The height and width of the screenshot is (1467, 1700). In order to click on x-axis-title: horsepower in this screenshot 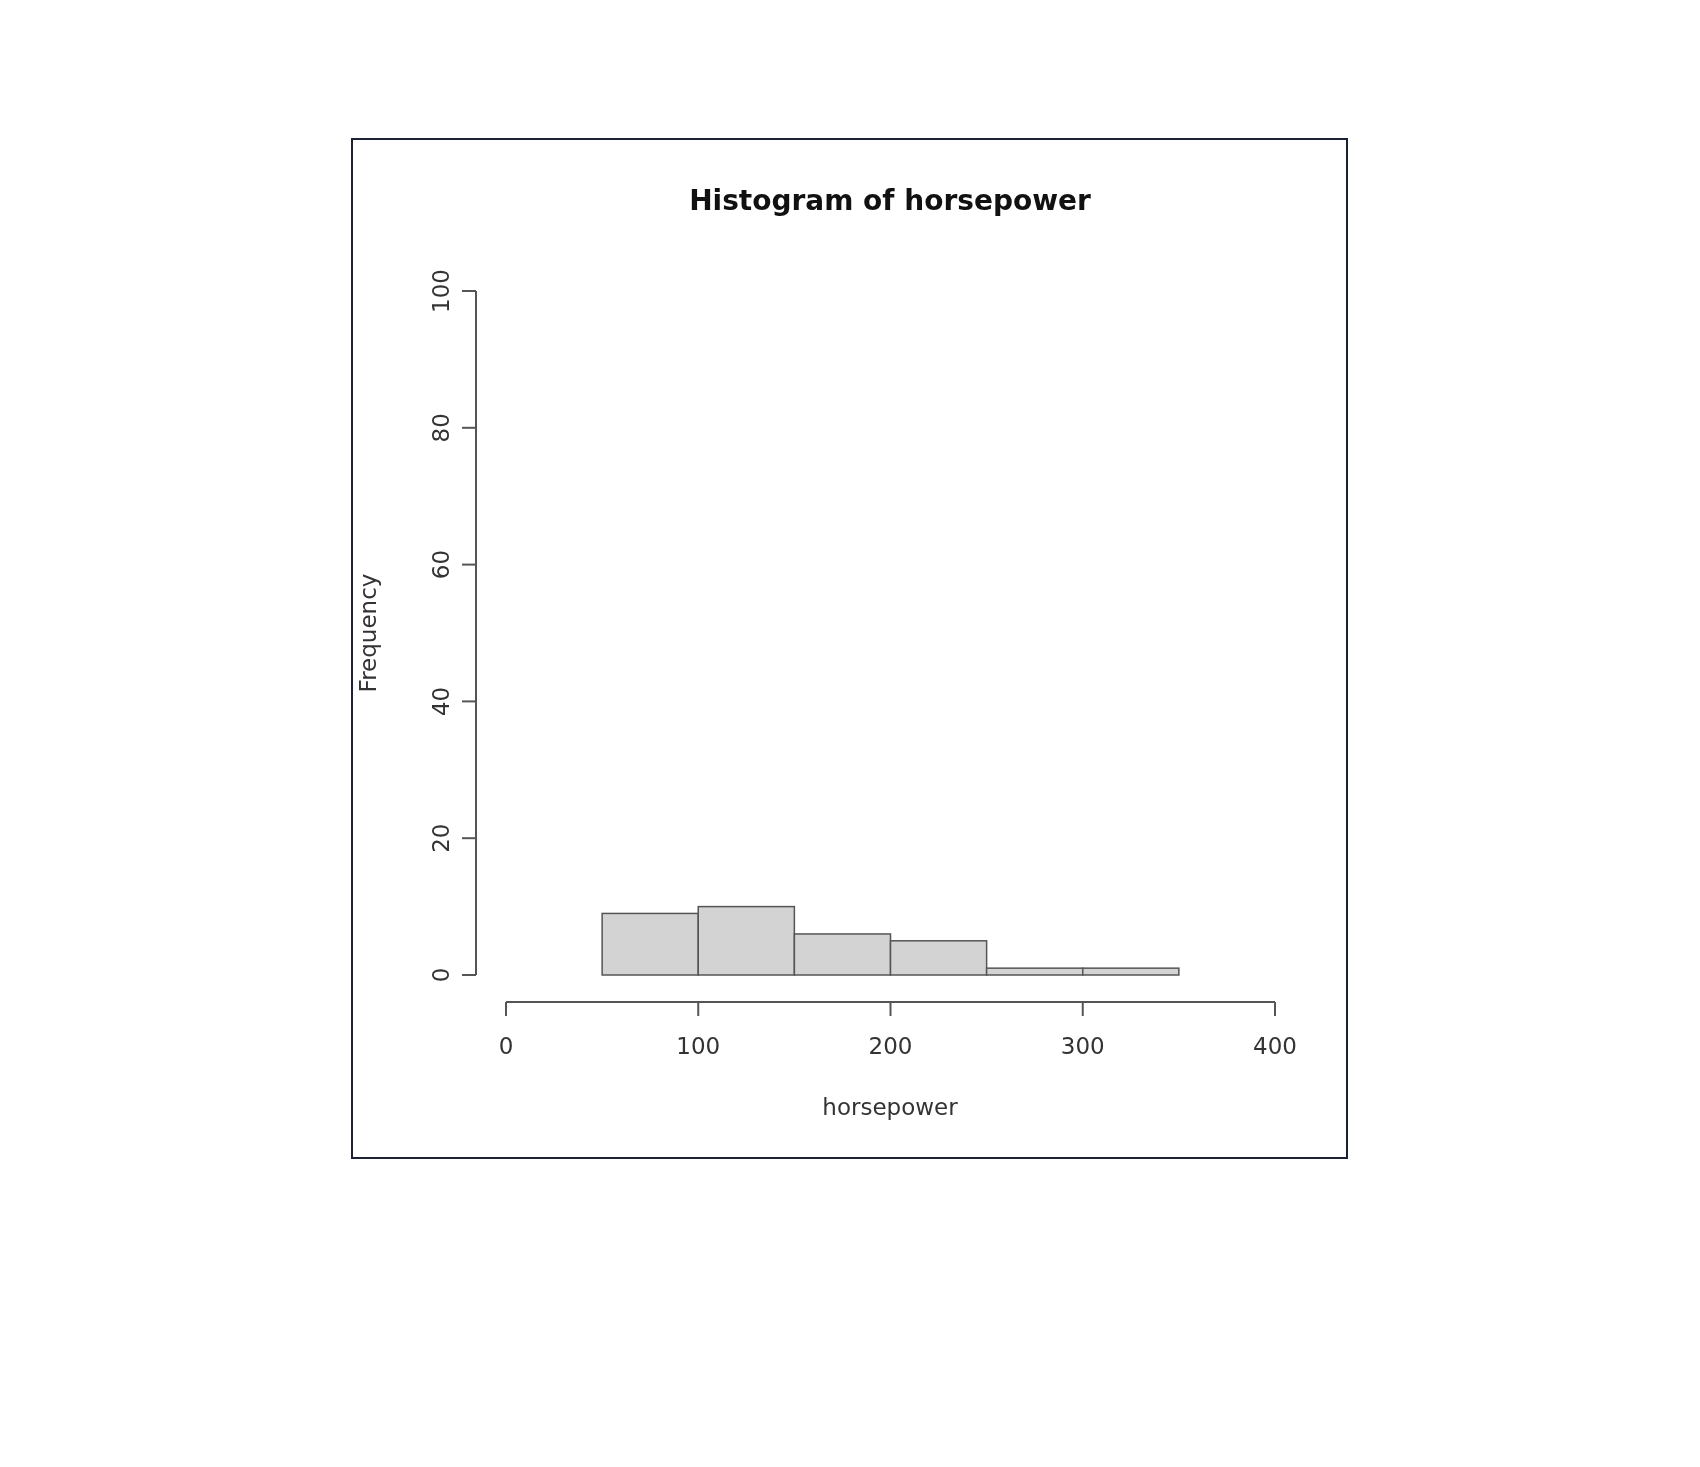, I will do `click(890, 1106)`.